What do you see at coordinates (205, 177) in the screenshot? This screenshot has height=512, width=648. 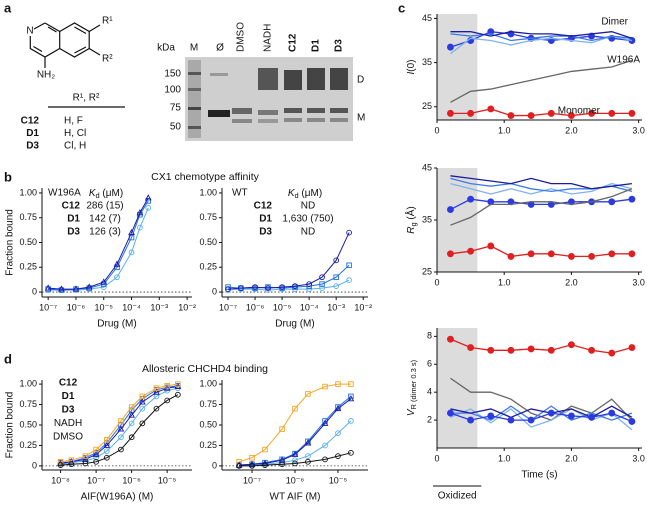 I see `chart-title: CX1 chemotype affinity` at bounding box center [205, 177].